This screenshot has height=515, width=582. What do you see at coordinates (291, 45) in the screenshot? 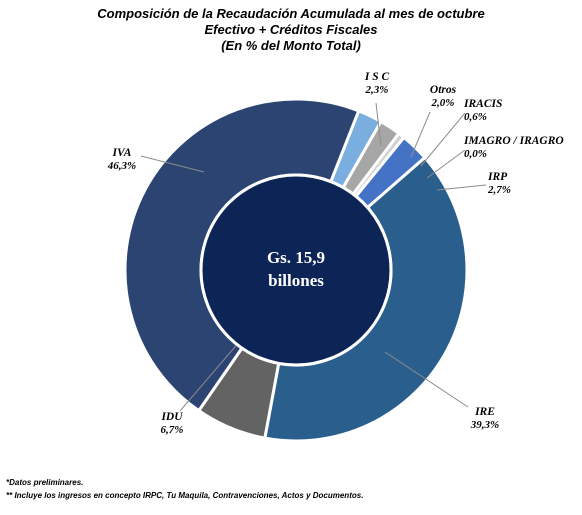
I see `title-line-3: (En % del Monto Total)` at bounding box center [291, 45].